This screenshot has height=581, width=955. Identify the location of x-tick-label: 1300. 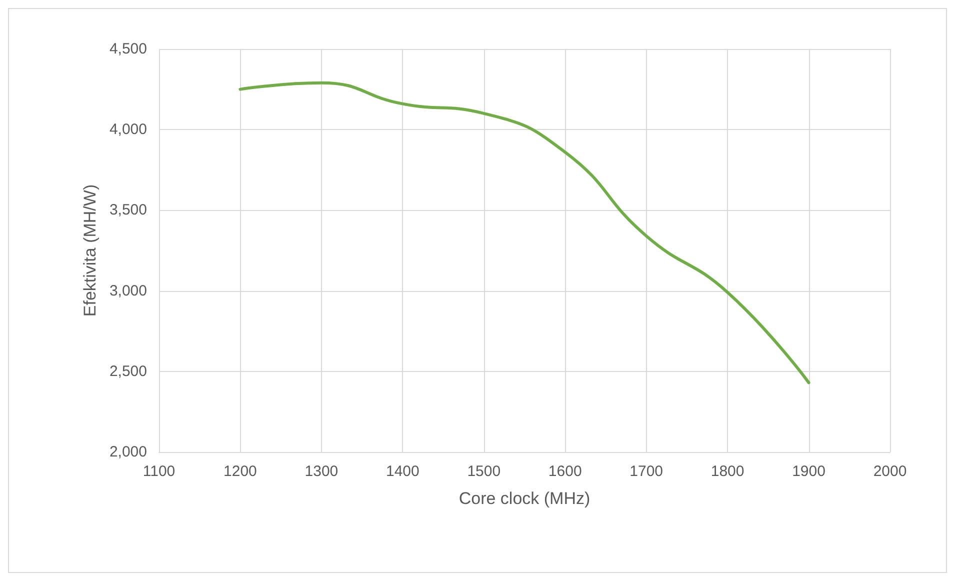
(321, 471).